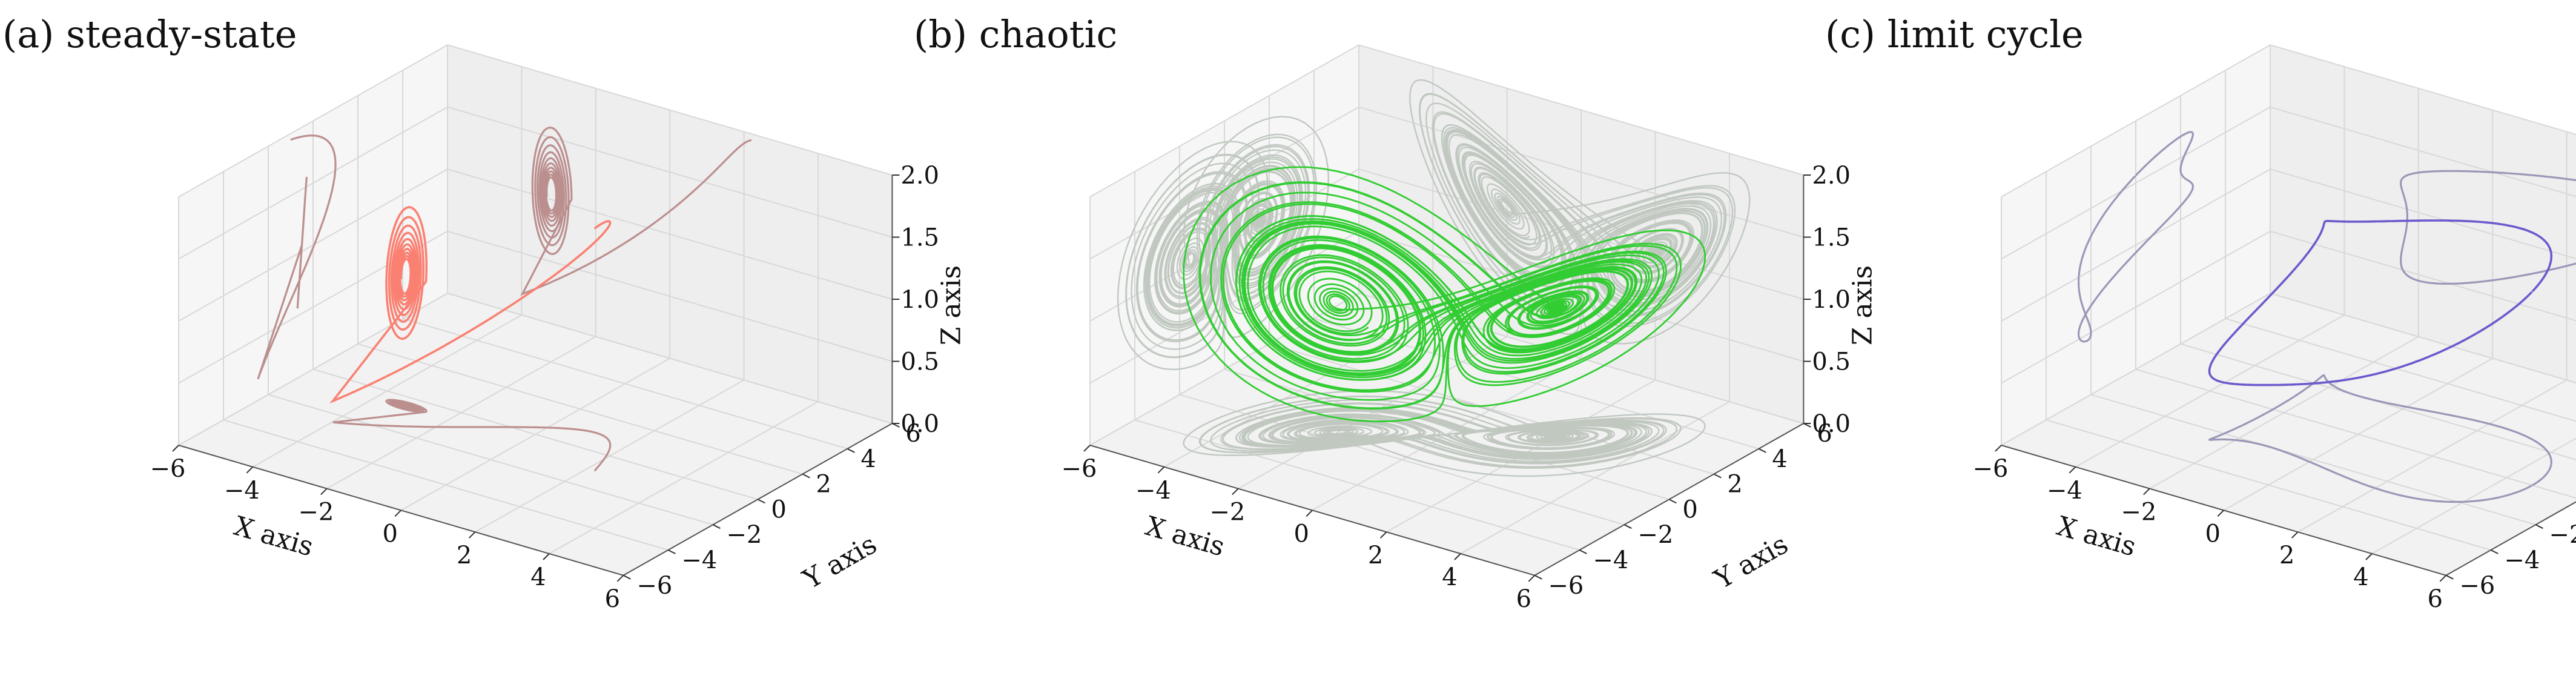  Describe the element at coordinates (149, 34) in the screenshot. I see `panel-title: (a) steady-state` at that location.